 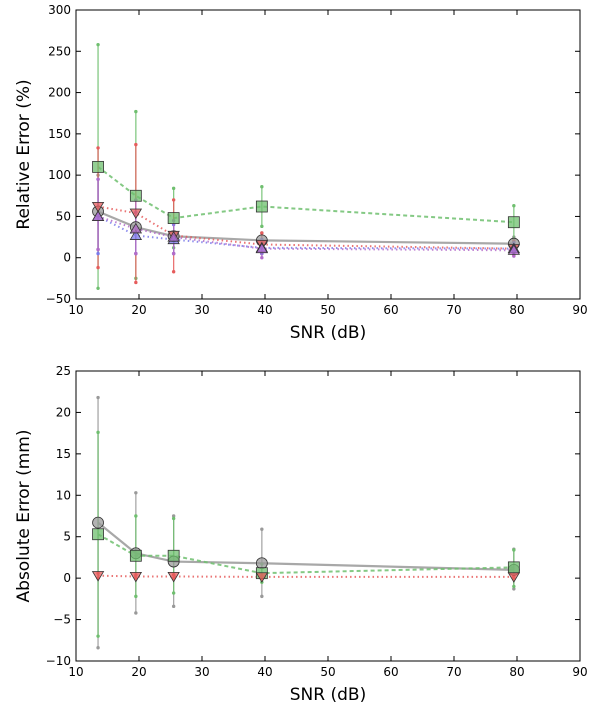 I want to click on y-tick-label: −10, so click(x=58, y=661).